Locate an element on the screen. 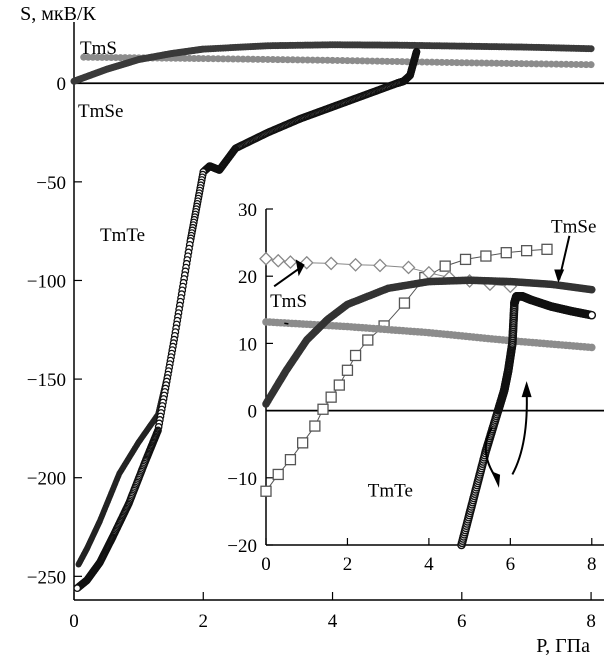 The width and height of the screenshot is (607, 660). main-x-axis-title: P, ГПа is located at coordinates (563, 646).